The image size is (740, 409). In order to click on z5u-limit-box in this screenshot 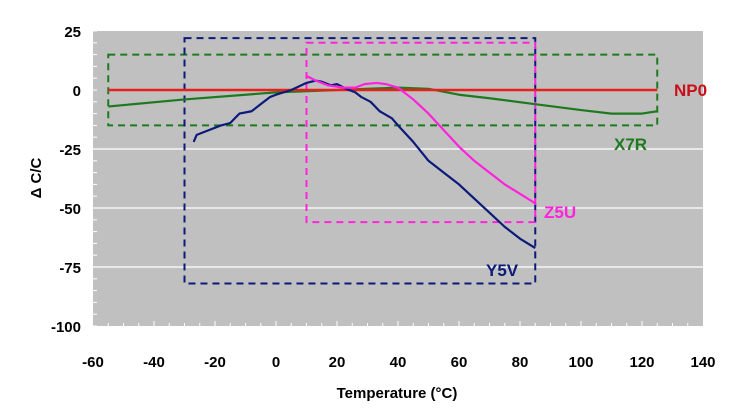, I will do `click(421, 132)`.